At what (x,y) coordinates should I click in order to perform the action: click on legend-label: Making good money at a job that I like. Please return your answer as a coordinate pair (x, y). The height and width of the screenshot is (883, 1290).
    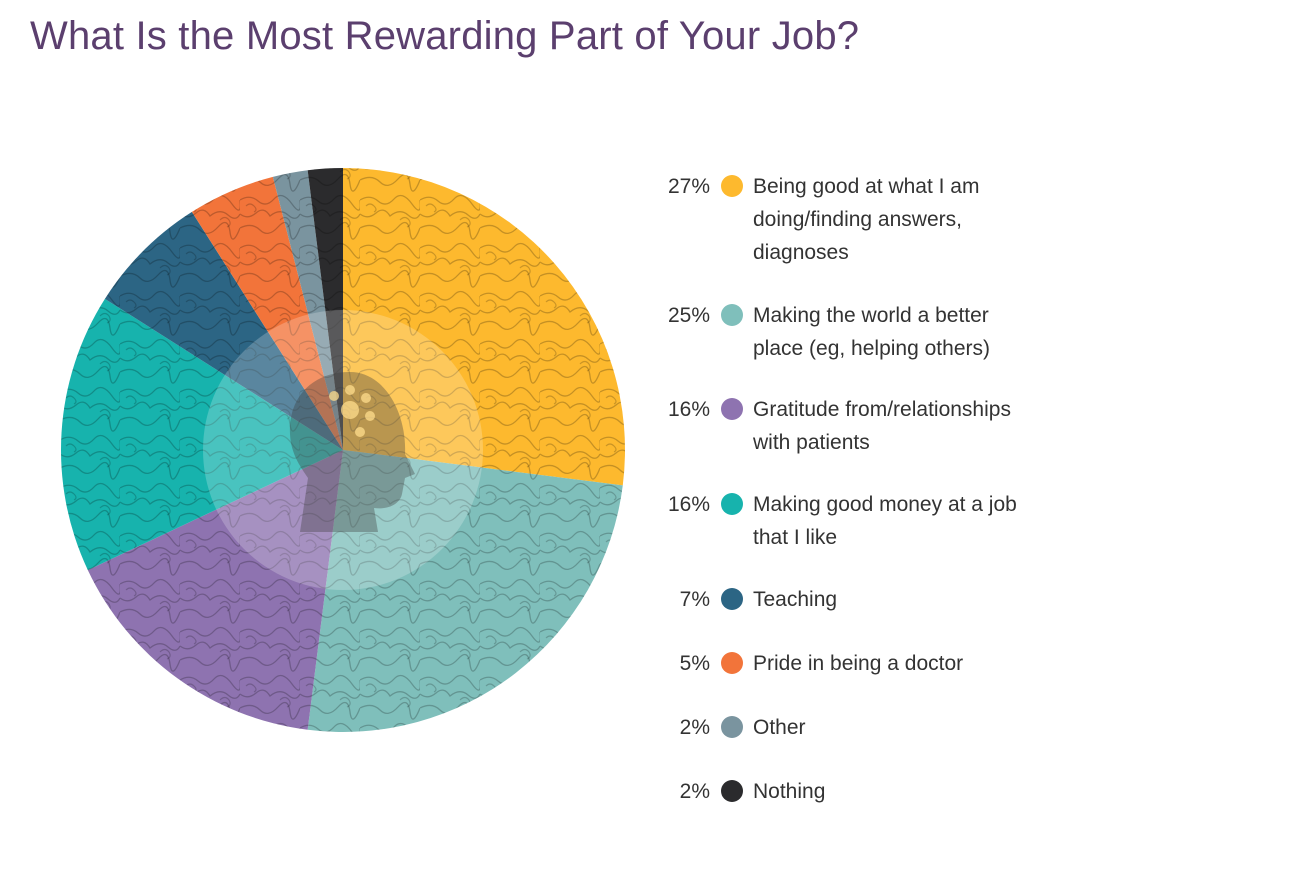
    Looking at the image, I should click on (885, 521).